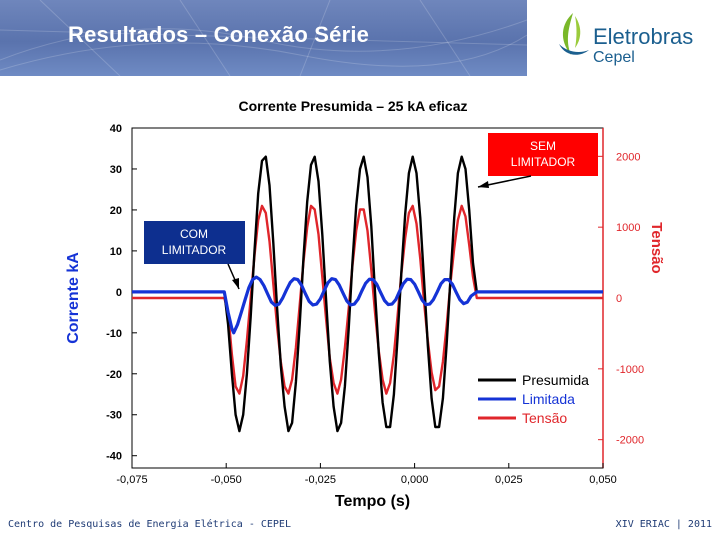 Image resolution: width=720 pixels, height=540 pixels. I want to click on x-tick-label: 0,000, so click(415, 480).